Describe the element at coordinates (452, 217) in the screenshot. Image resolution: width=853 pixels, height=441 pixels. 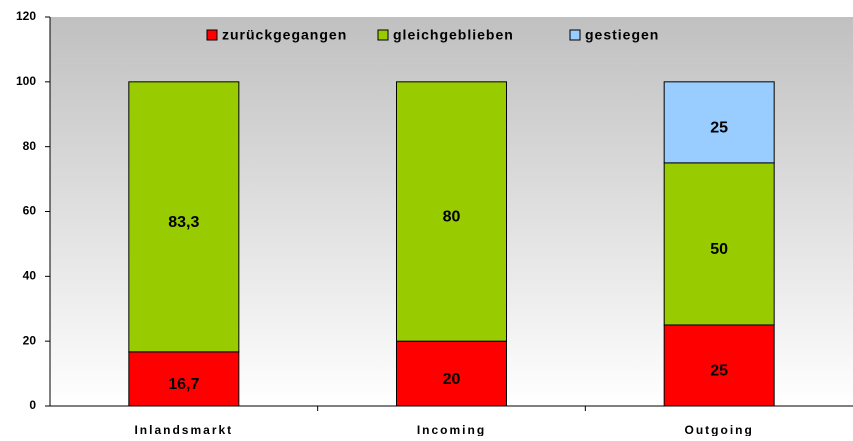
I see `data-label: 80` at that location.